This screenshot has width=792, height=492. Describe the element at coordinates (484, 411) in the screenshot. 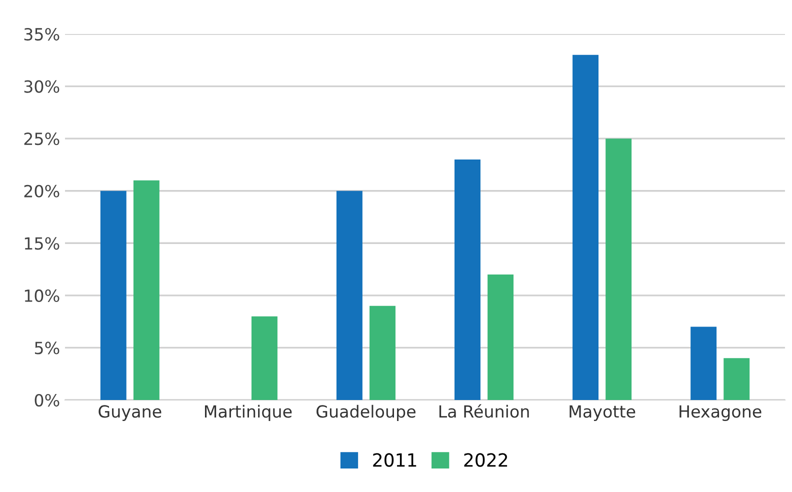

I see `x-tick-label: La Réunion` at that location.